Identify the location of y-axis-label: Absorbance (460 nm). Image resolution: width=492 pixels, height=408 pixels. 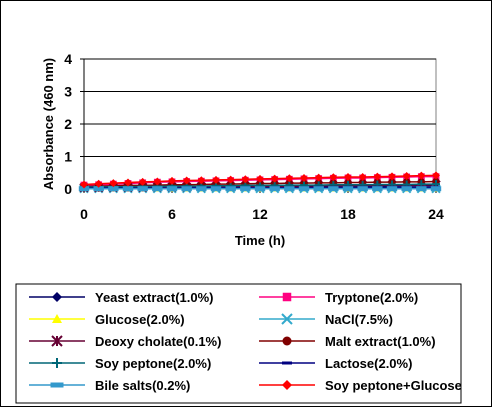
(48, 124).